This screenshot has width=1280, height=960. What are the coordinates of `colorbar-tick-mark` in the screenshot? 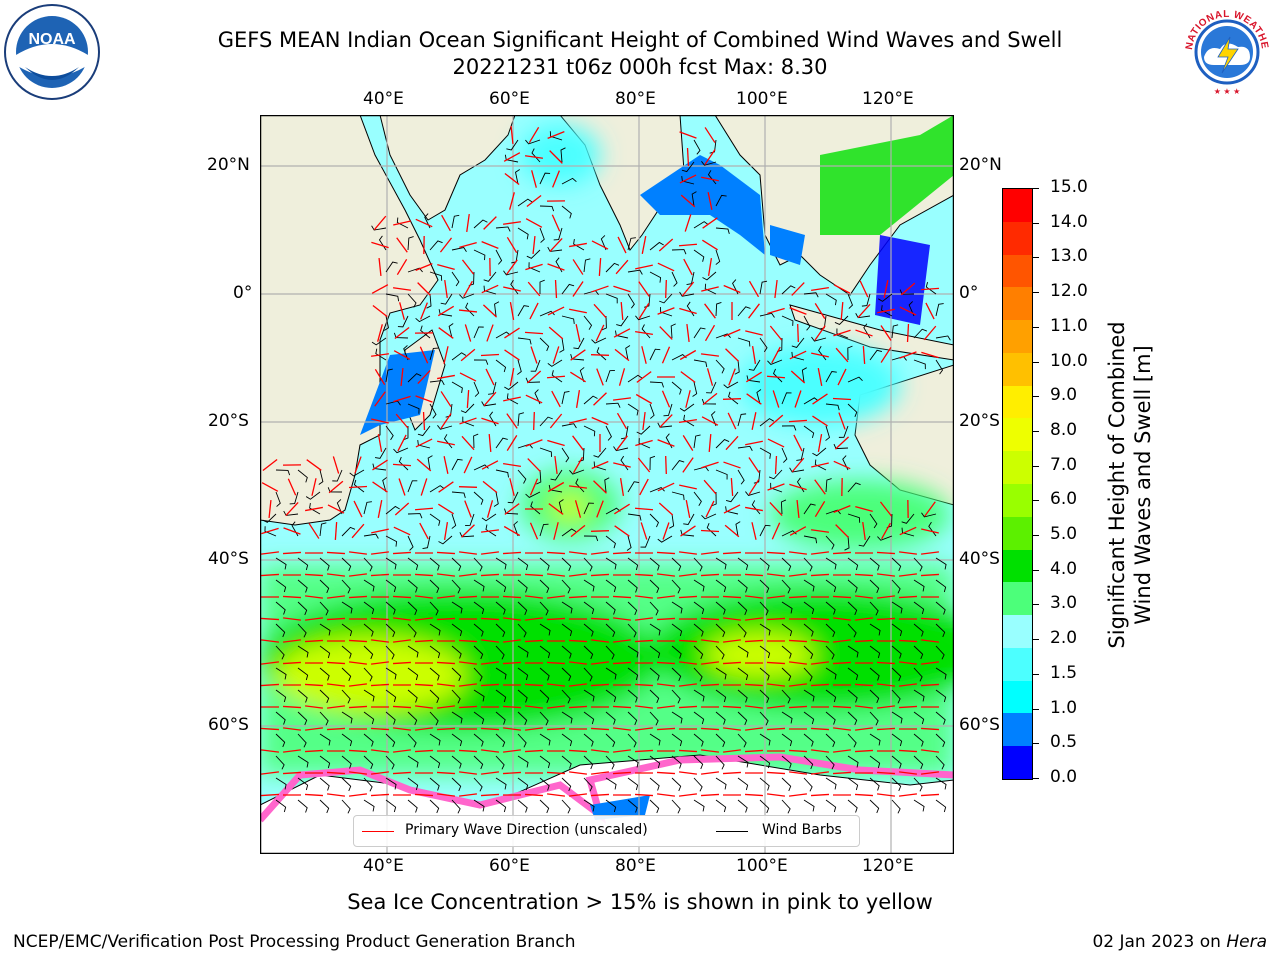 It's located at (1036, 674).